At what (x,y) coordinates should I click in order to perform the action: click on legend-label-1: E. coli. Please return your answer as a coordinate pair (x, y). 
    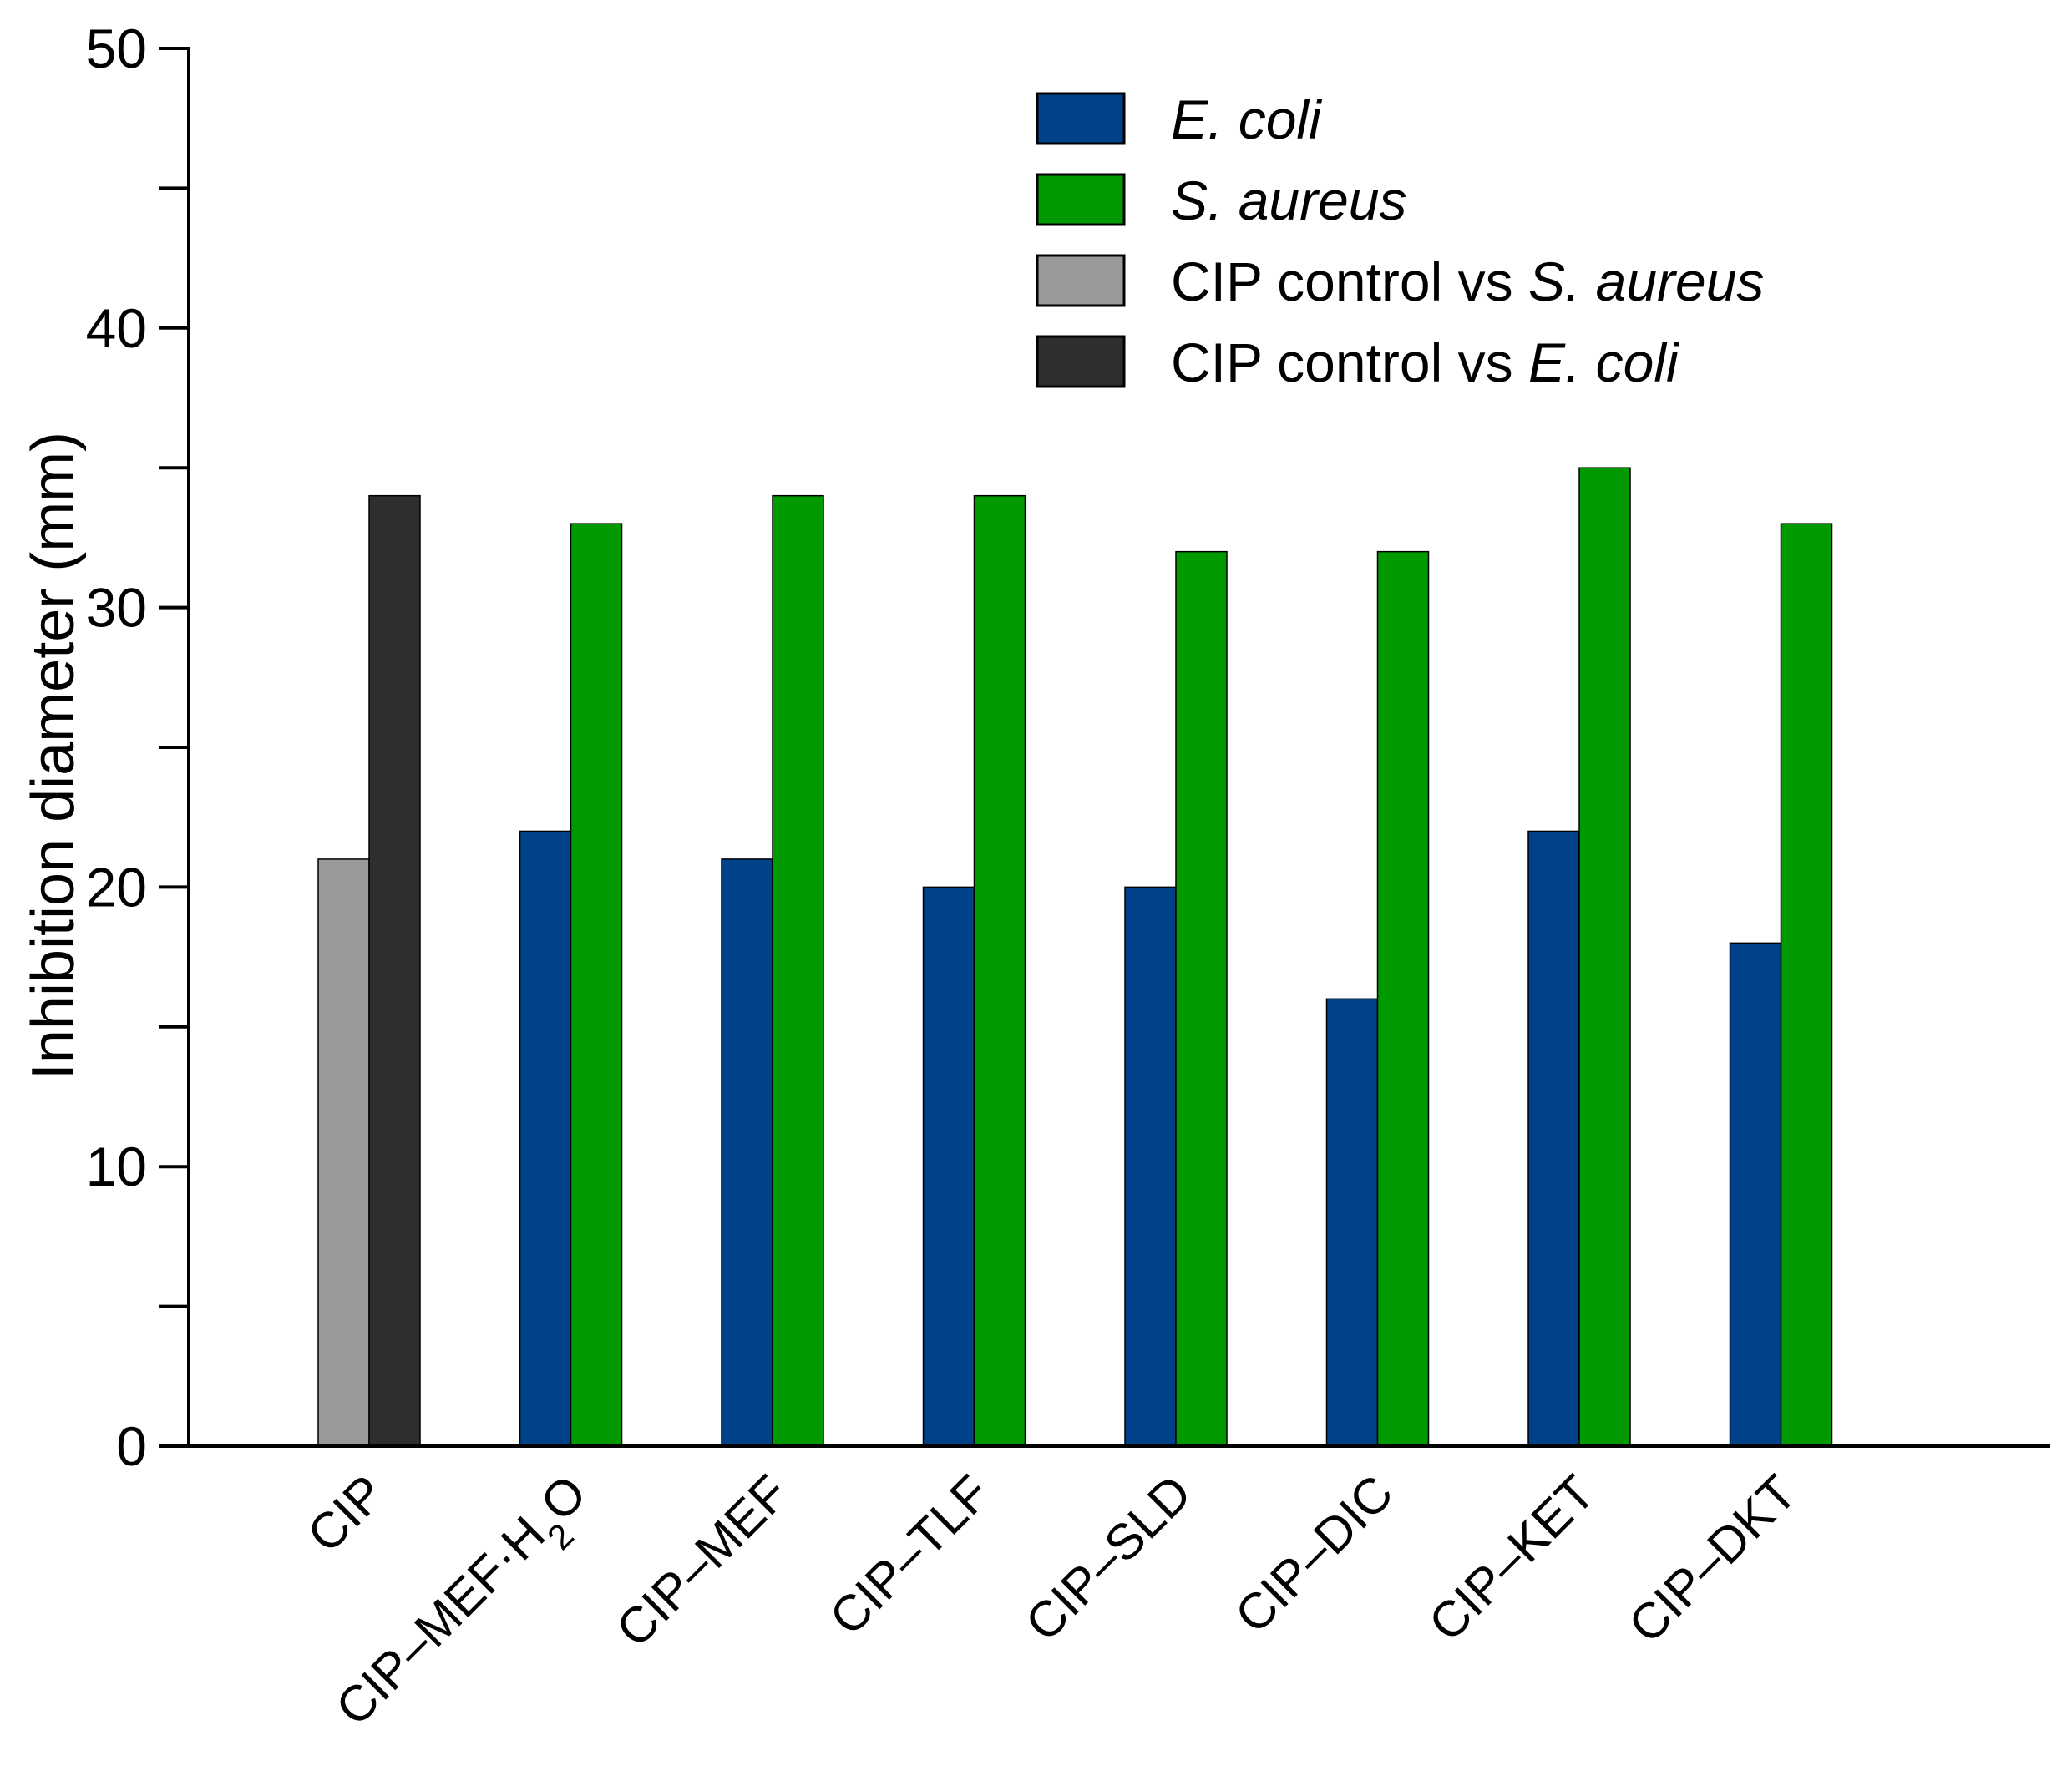
    Looking at the image, I should click on (1247, 119).